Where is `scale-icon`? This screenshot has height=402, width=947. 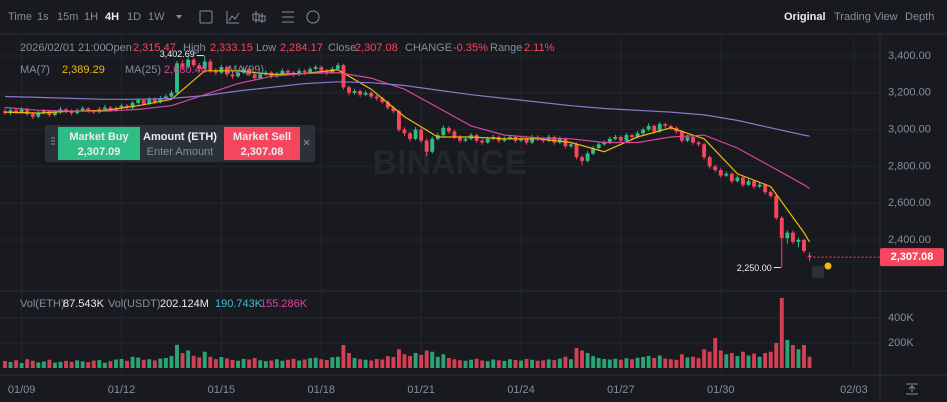 scale-icon is located at coordinates (912, 389).